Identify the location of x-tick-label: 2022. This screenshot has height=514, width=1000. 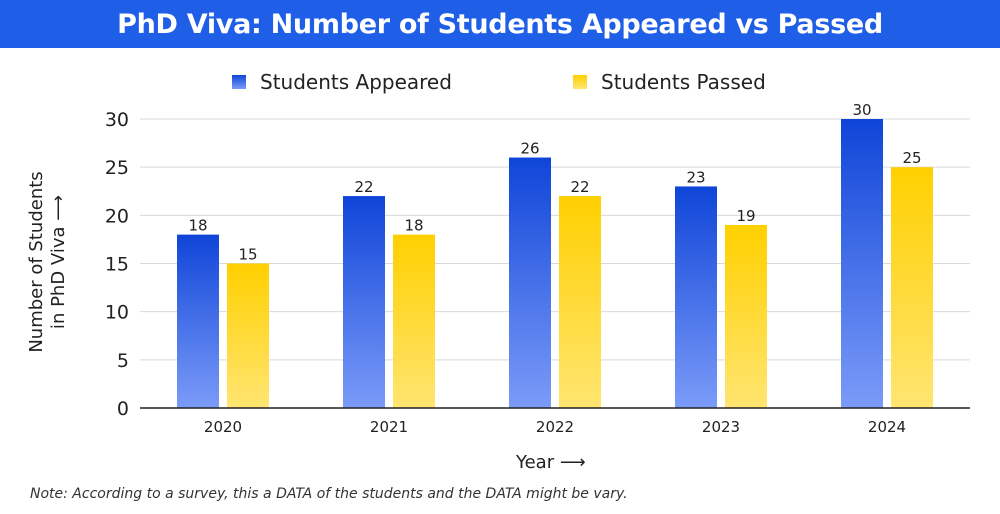
(555, 427).